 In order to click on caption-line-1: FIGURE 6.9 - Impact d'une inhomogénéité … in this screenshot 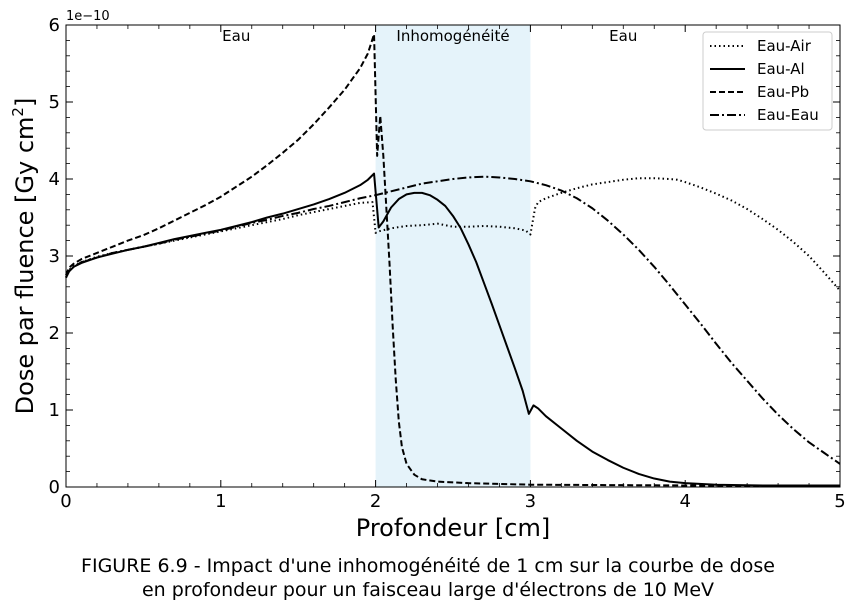, I will do `click(428, 566)`.